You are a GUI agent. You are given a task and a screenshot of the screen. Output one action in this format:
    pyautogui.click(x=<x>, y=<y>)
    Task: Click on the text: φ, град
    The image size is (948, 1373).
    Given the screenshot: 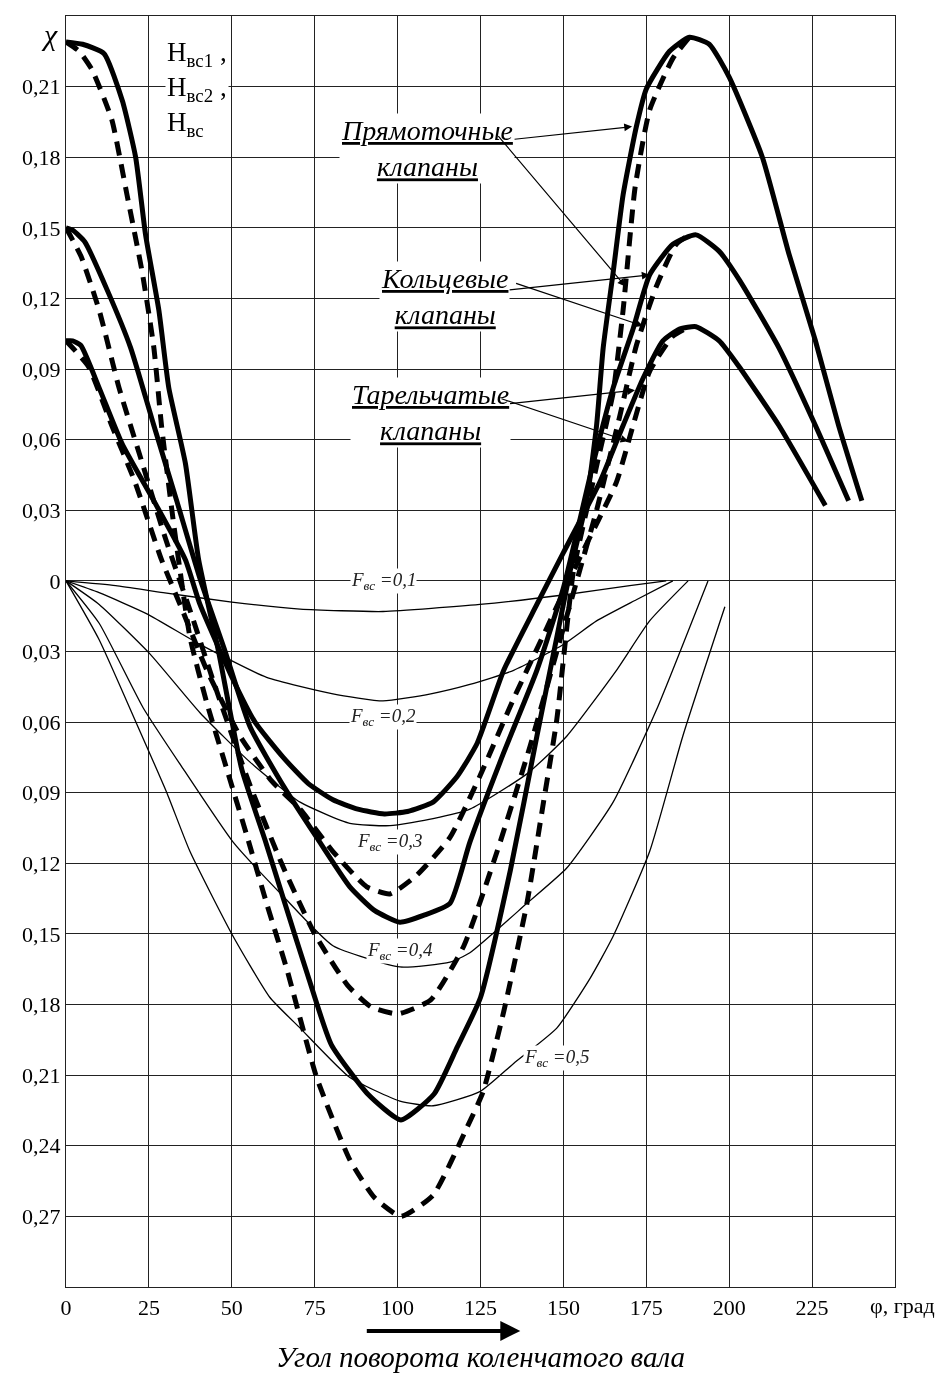 What is the action you would take?
    pyautogui.click(x=902, y=1305)
    